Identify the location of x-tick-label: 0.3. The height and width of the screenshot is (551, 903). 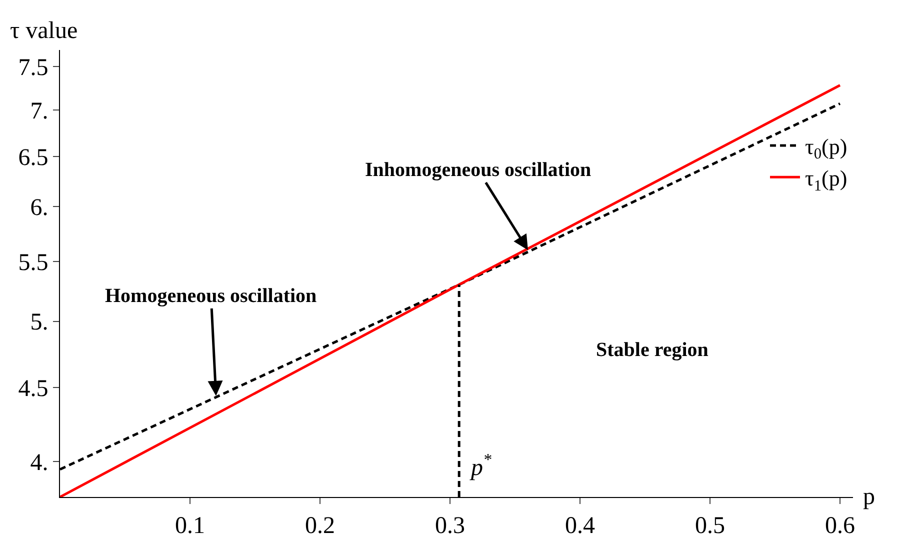
(450, 525).